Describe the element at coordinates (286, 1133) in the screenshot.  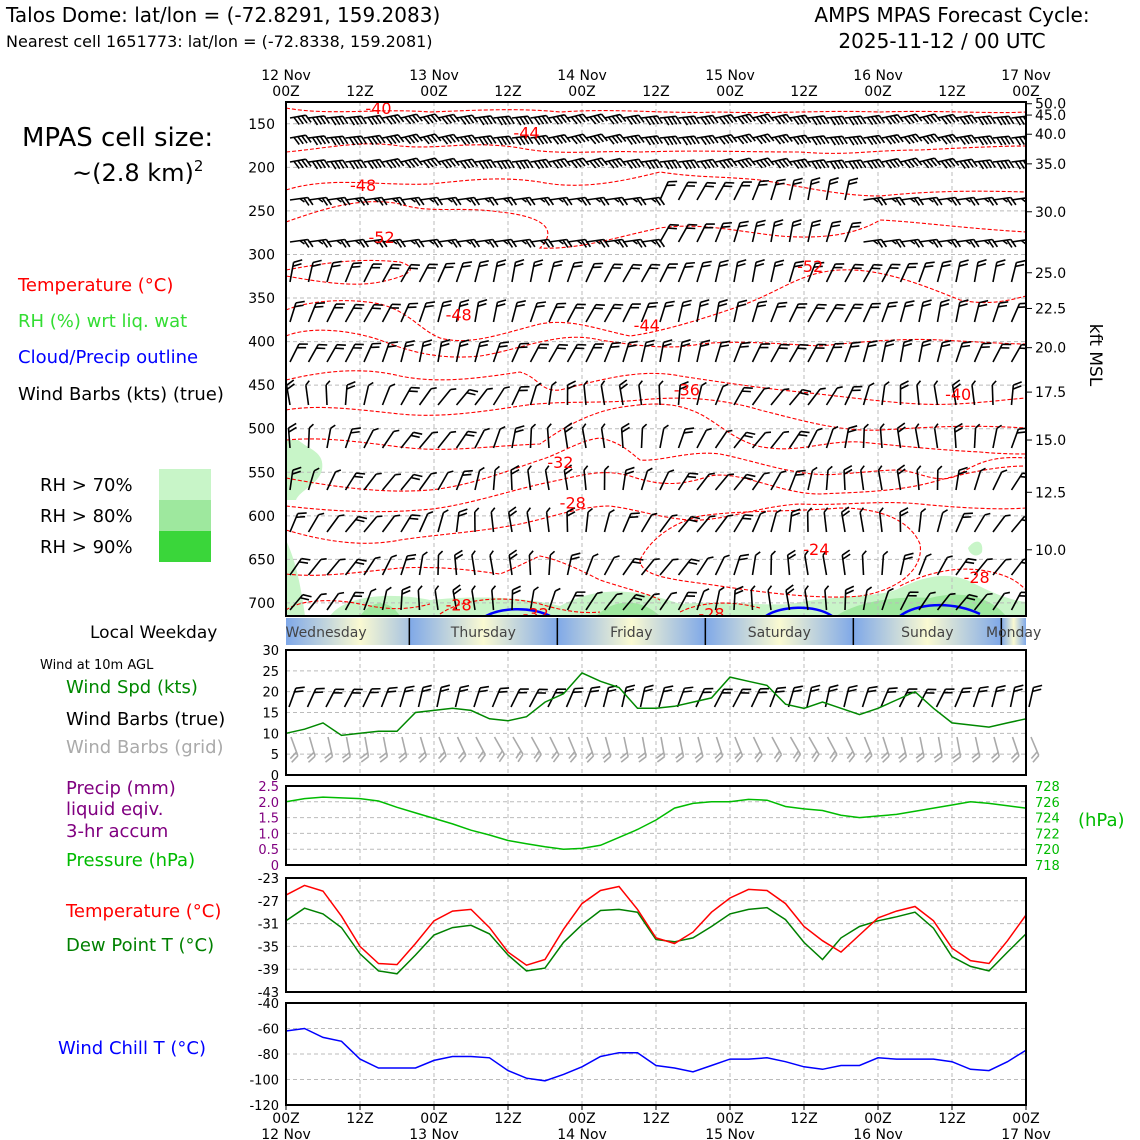
I see `bottom-tick-date: 12 Nov` at that location.